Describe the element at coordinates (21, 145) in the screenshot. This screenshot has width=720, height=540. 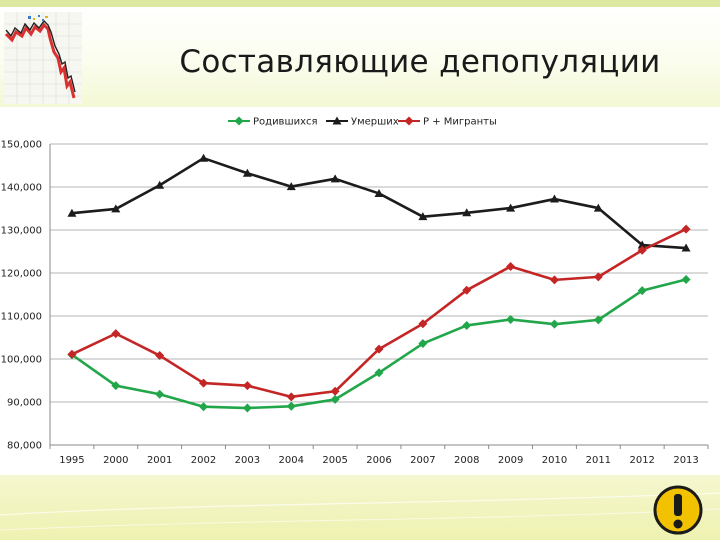
I see `y-tick-label: 150,000` at that location.